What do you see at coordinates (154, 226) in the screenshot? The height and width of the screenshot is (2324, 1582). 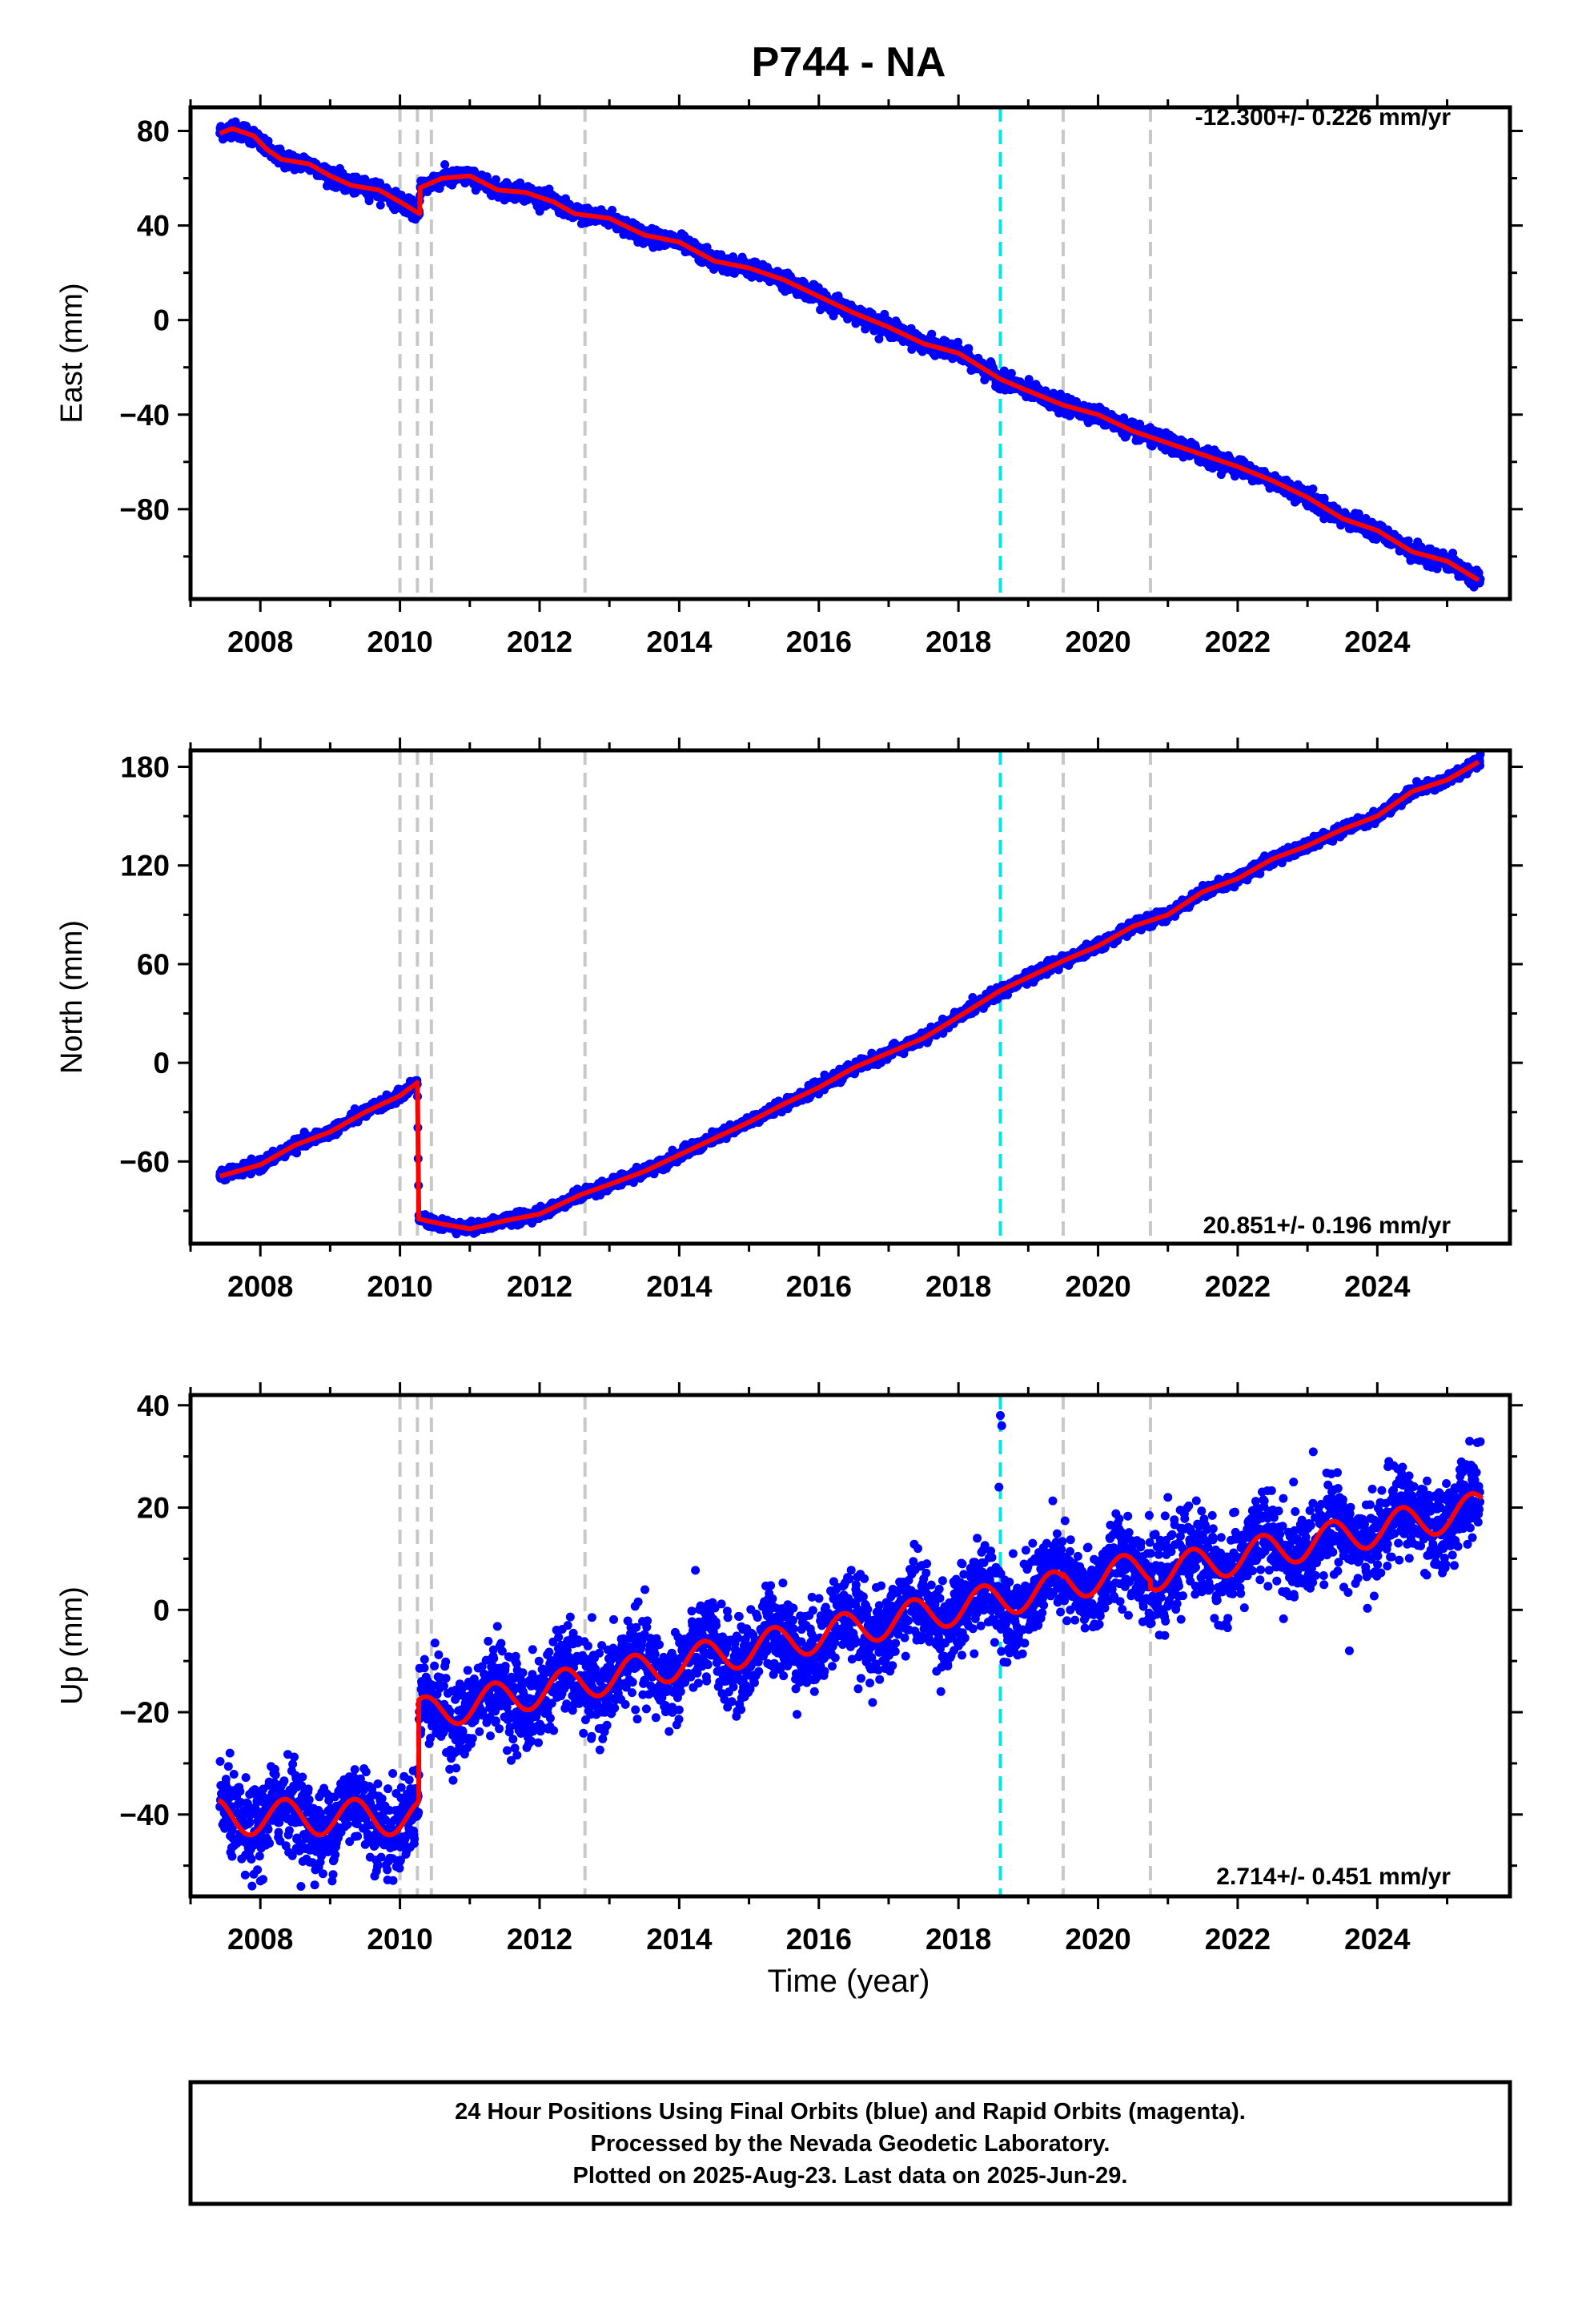 I see `east-y-tick-label-1: 40` at bounding box center [154, 226].